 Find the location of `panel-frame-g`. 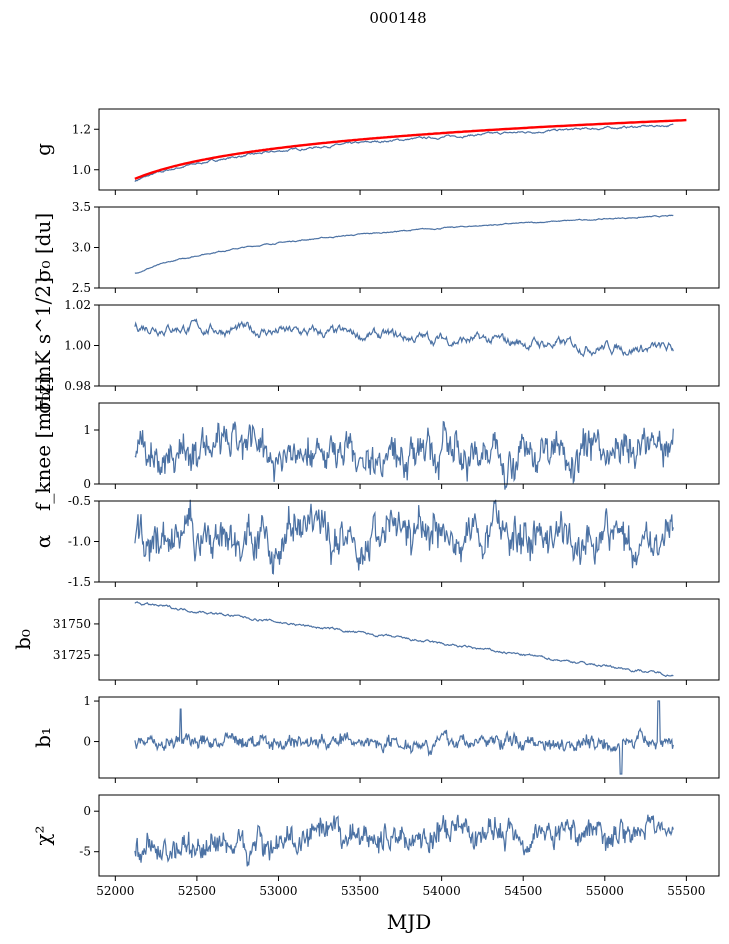

panel-frame-g is located at coordinates (409, 149).